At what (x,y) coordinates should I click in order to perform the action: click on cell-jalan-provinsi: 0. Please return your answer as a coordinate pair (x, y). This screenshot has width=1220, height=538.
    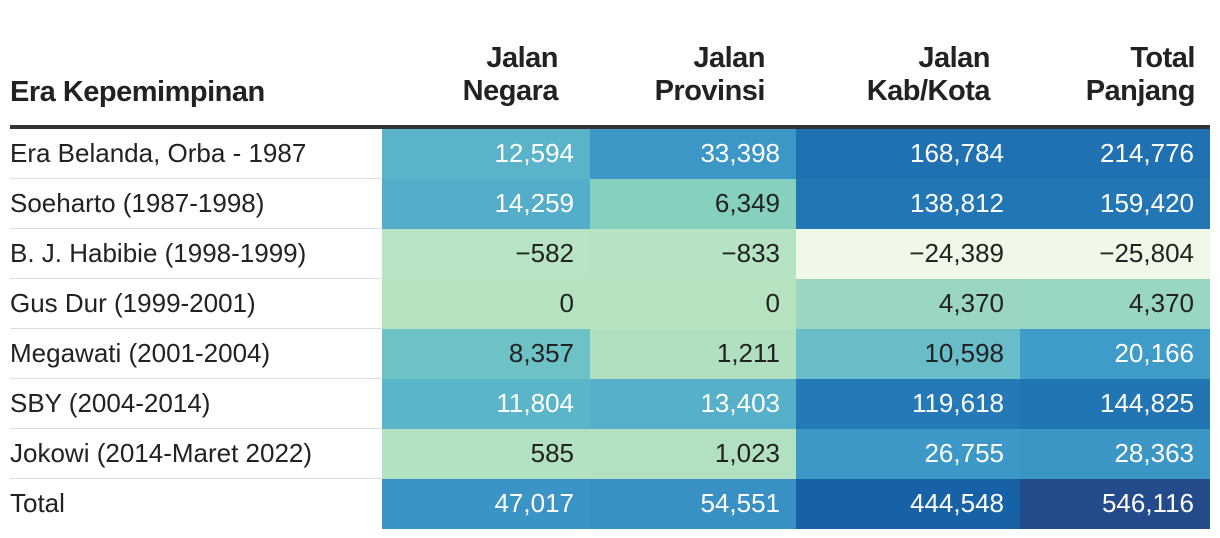
    Looking at the image, I should click on (693, 304).